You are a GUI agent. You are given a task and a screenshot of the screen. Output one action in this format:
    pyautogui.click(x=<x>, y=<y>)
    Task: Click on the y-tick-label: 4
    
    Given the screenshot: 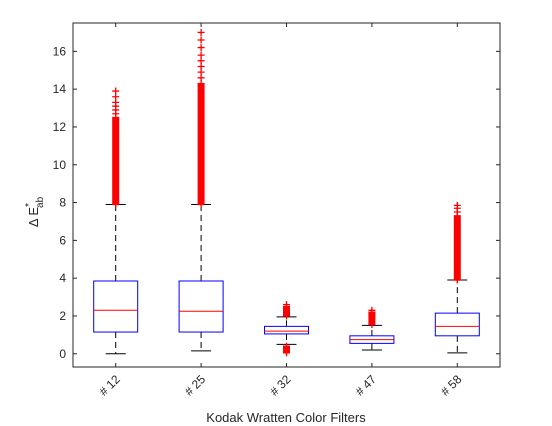 What is the action you would take?
    pyautogui.click(x=62, y=278)
    